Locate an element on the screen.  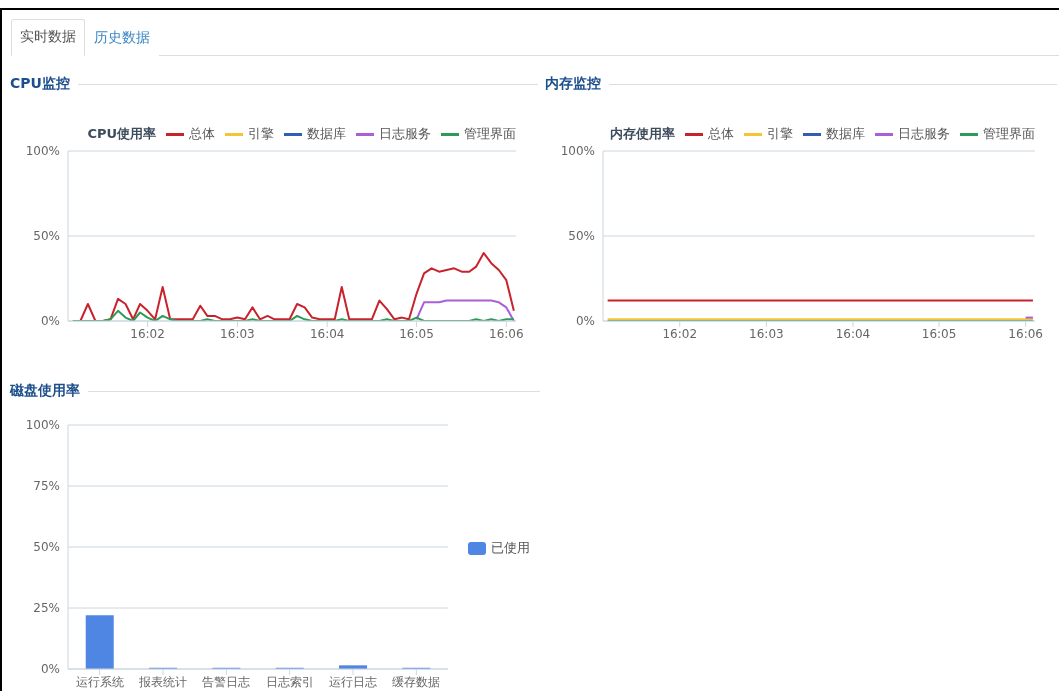
x-tick-label: 日志索引 is located at coordinates (289, 681).